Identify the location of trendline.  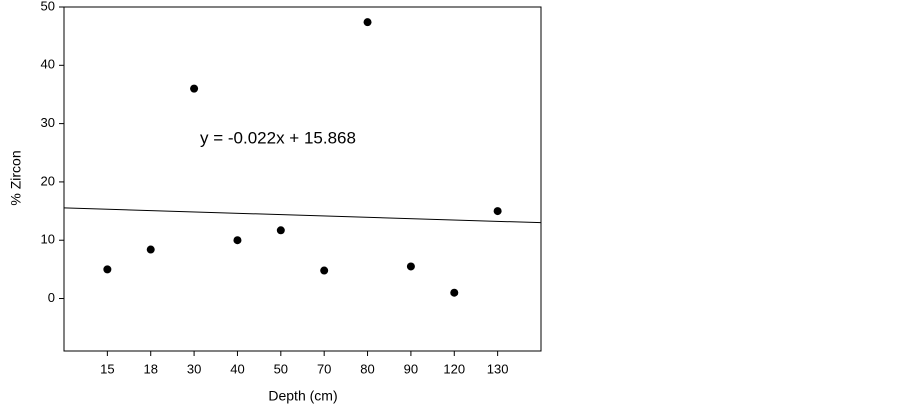
(302, 215).